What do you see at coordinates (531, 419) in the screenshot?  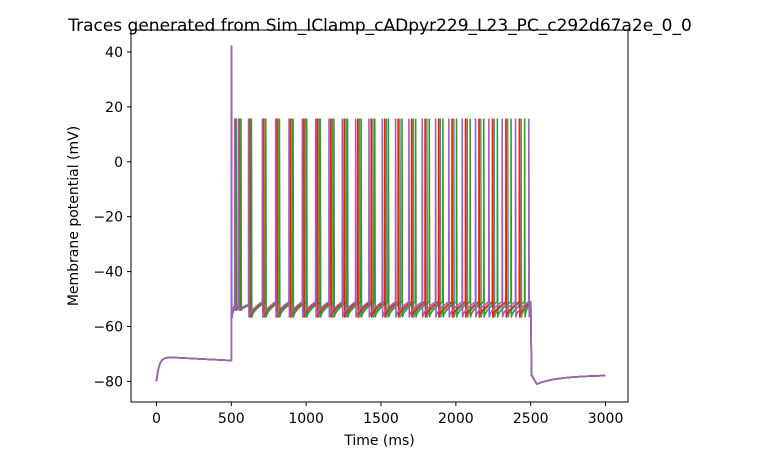 I see `x-tick-label: 2500` at bounding box center [531, 419].